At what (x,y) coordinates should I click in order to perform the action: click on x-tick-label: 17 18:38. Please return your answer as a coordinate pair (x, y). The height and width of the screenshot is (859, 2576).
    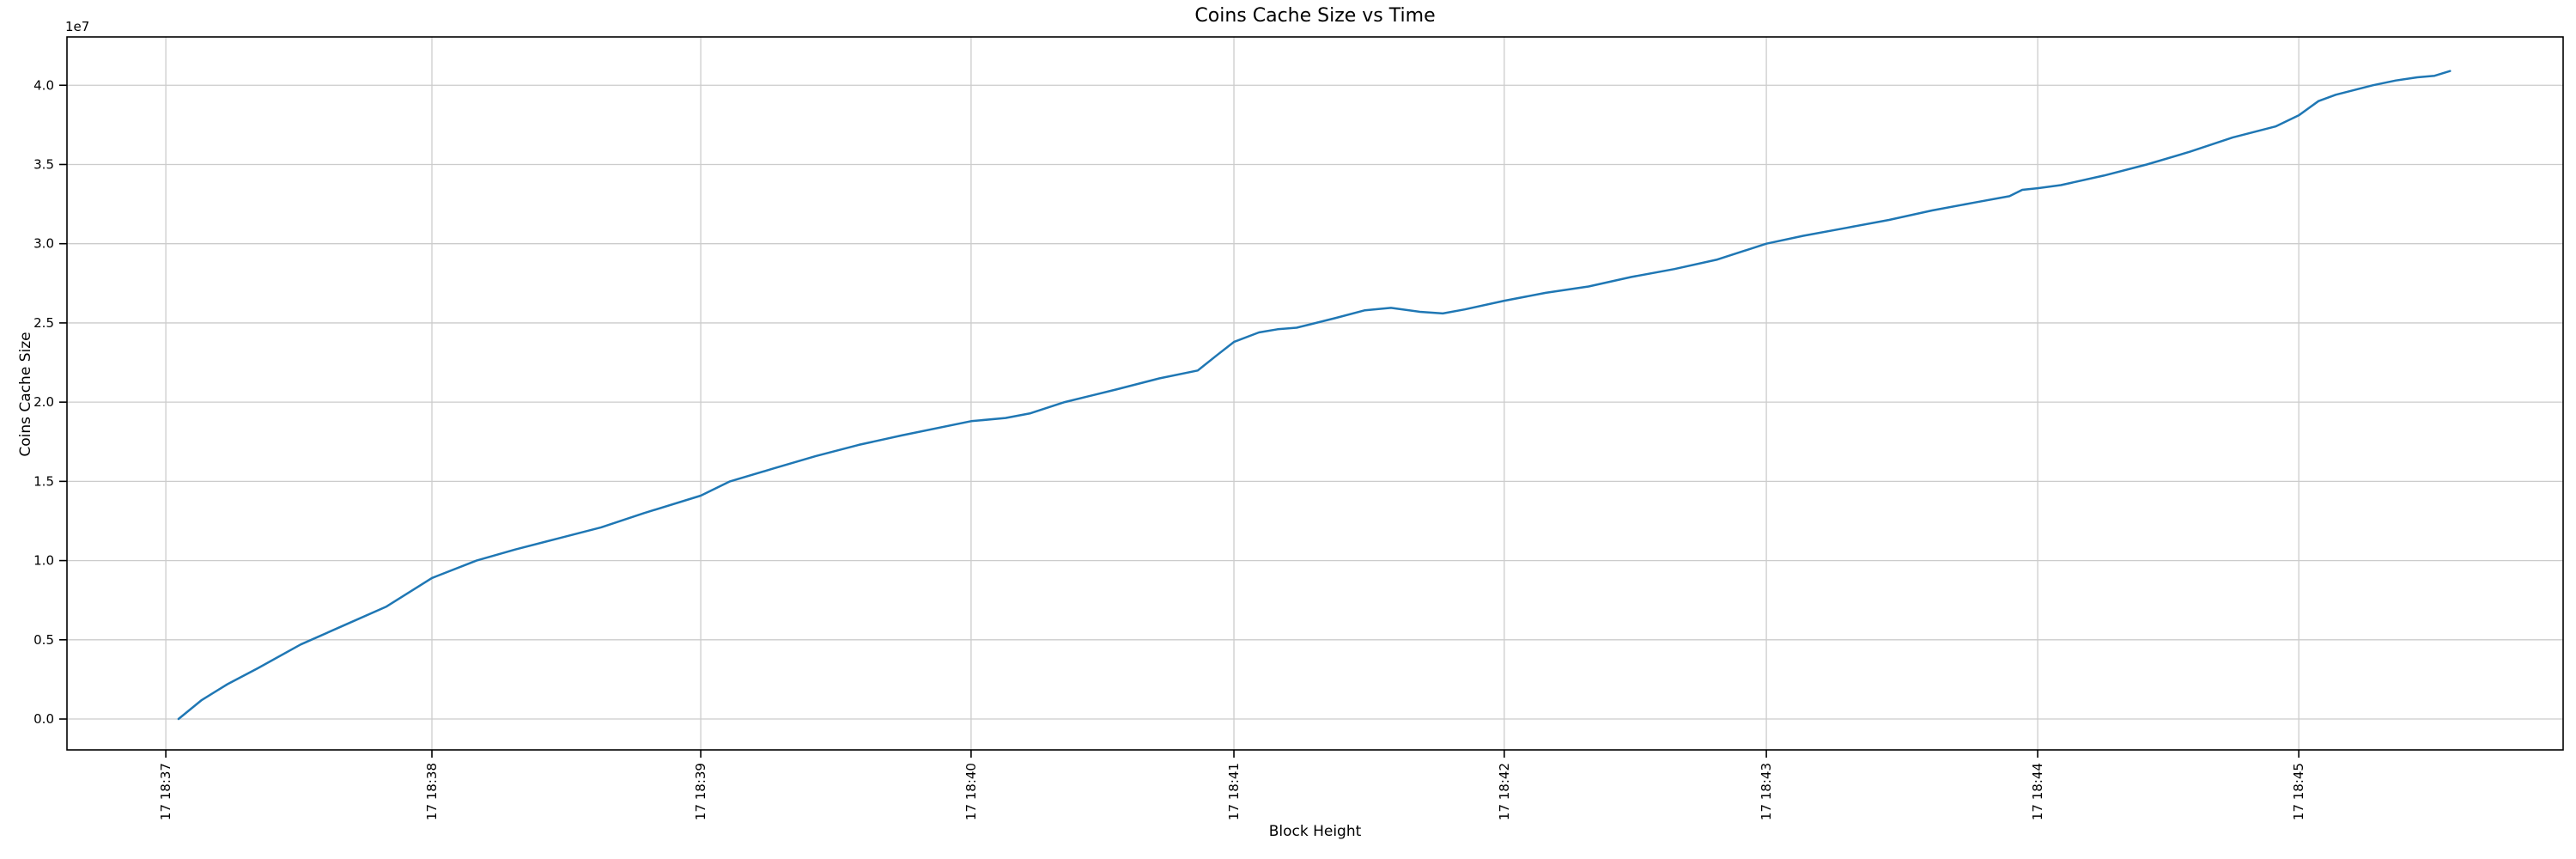
    Looking at the image, I should click on (432, 791).